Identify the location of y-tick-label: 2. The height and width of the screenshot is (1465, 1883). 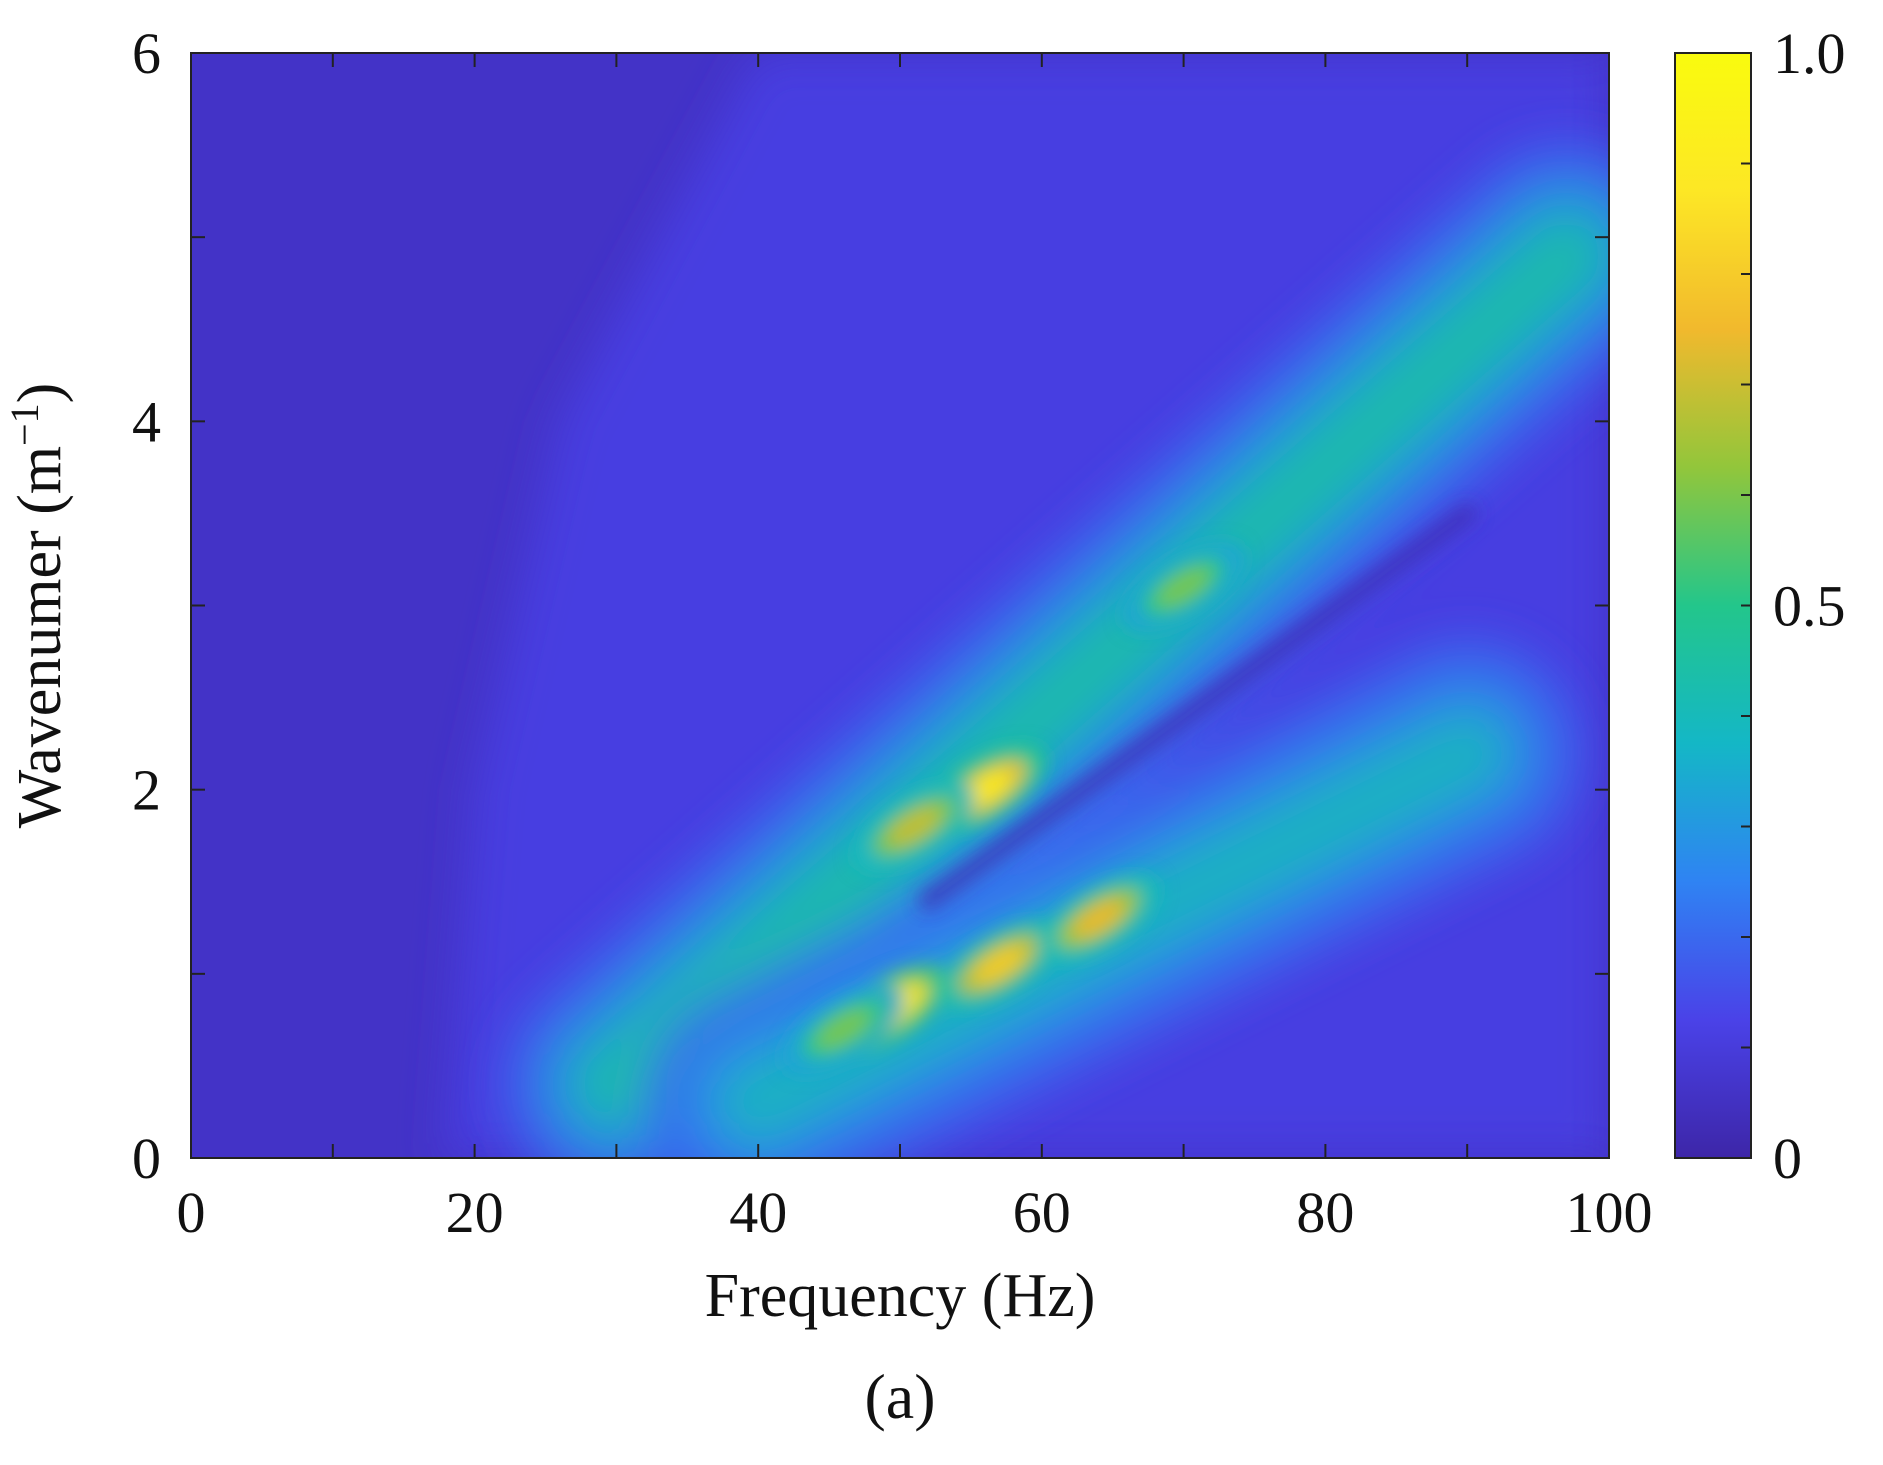
(146, 790).